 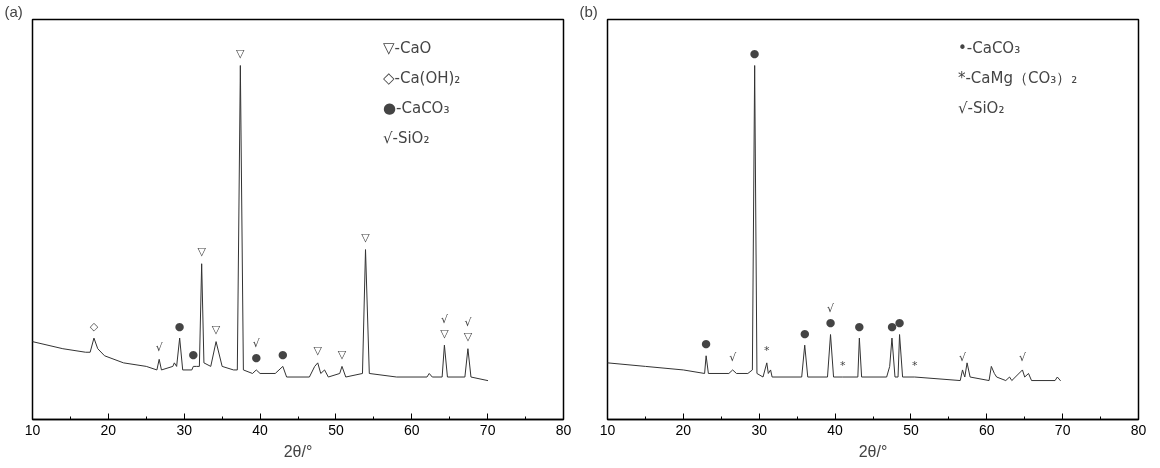 I want to click on chart-title: (a), so click(x=13, y=11).